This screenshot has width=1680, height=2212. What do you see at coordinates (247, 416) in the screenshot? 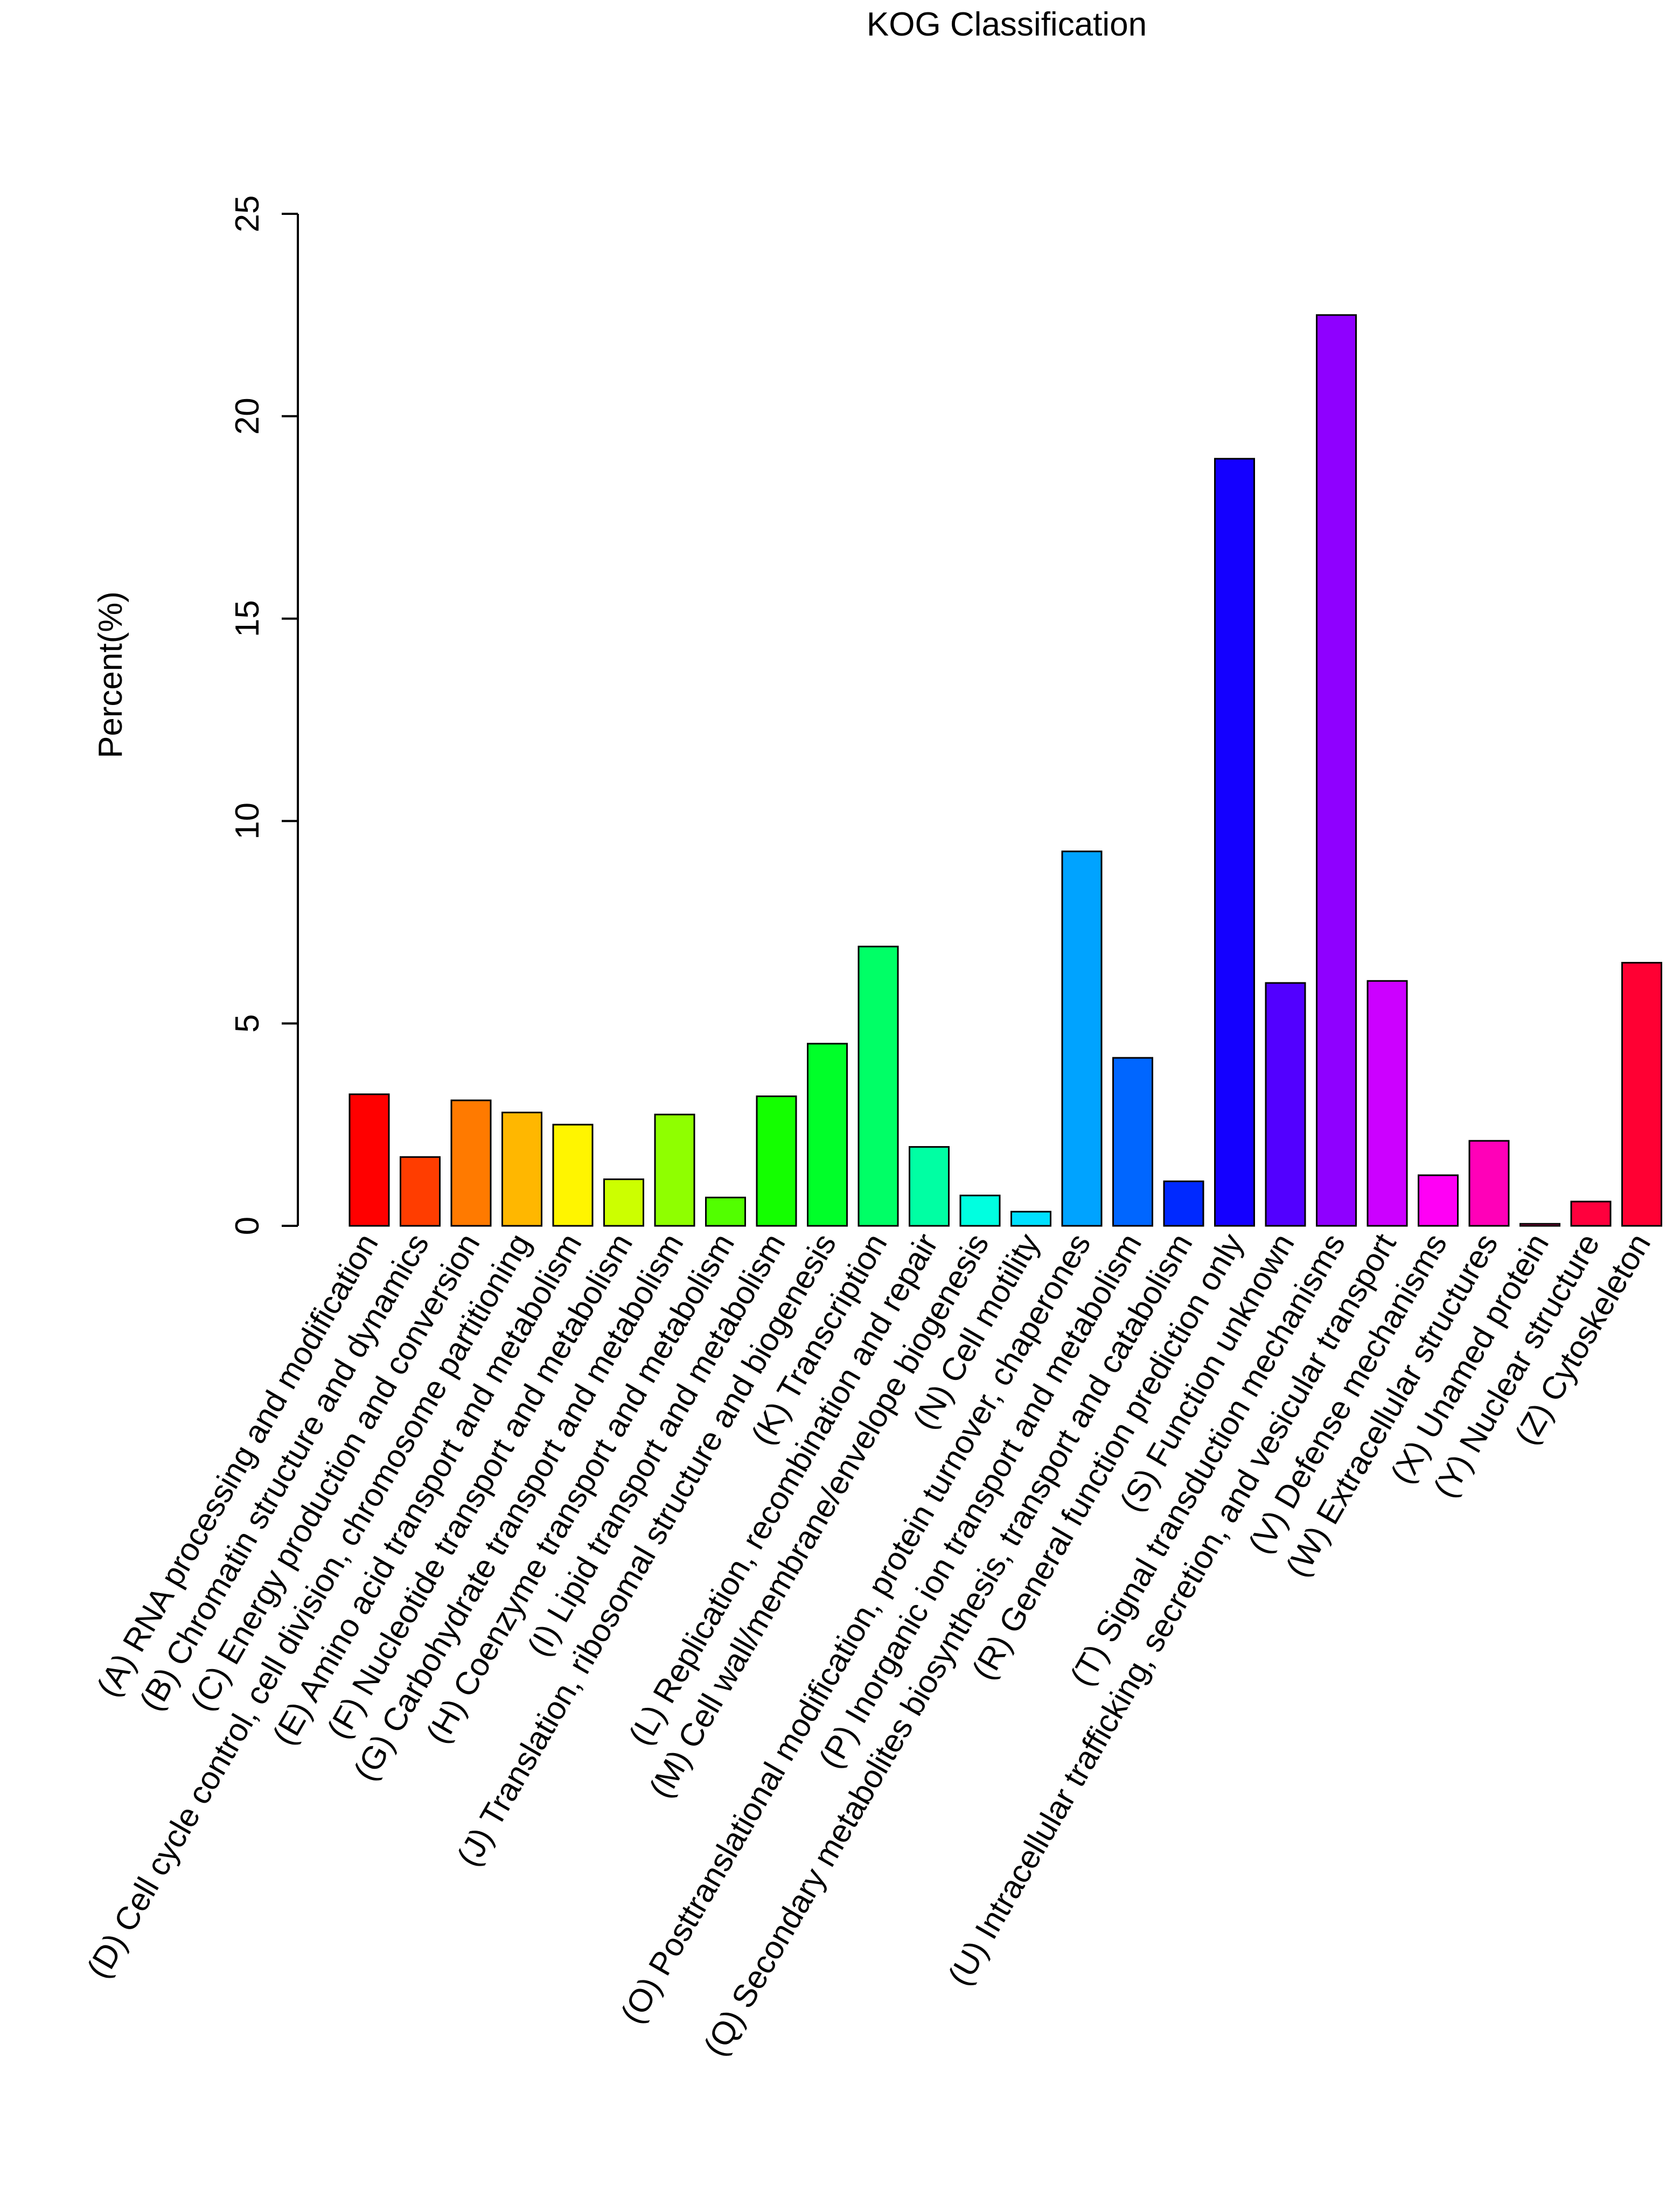
I see `y-tick-label: 20` at bounding box center [247, 416].